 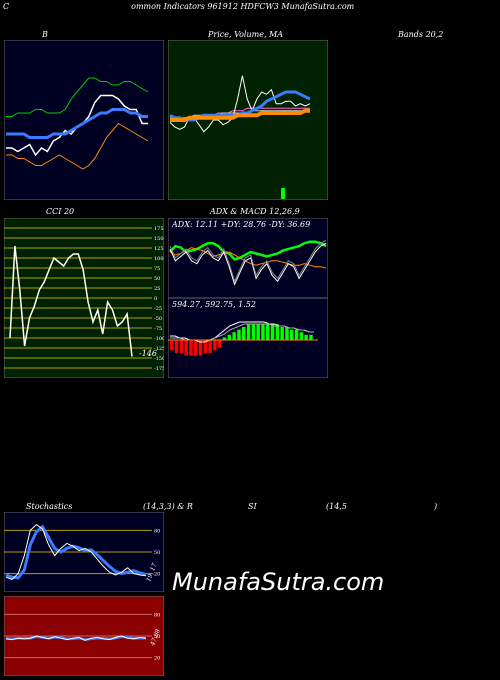 I want to click on cci-line, so click(x=71, y=301).